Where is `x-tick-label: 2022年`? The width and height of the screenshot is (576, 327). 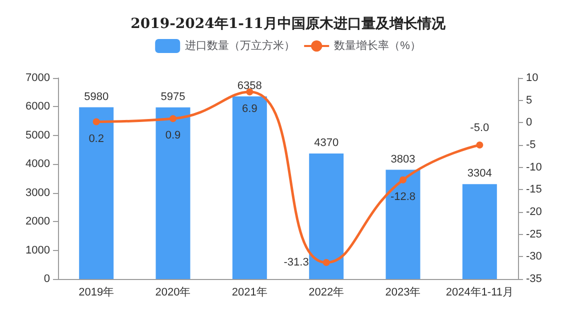
x-tick-label: 2022年 is located at coordinates (326, 292).